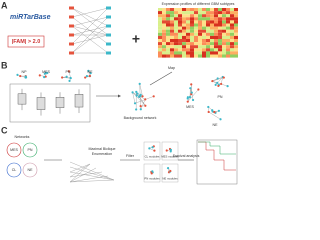 The image size is (320, 240). I want to click on module-box, so click(170, 173).